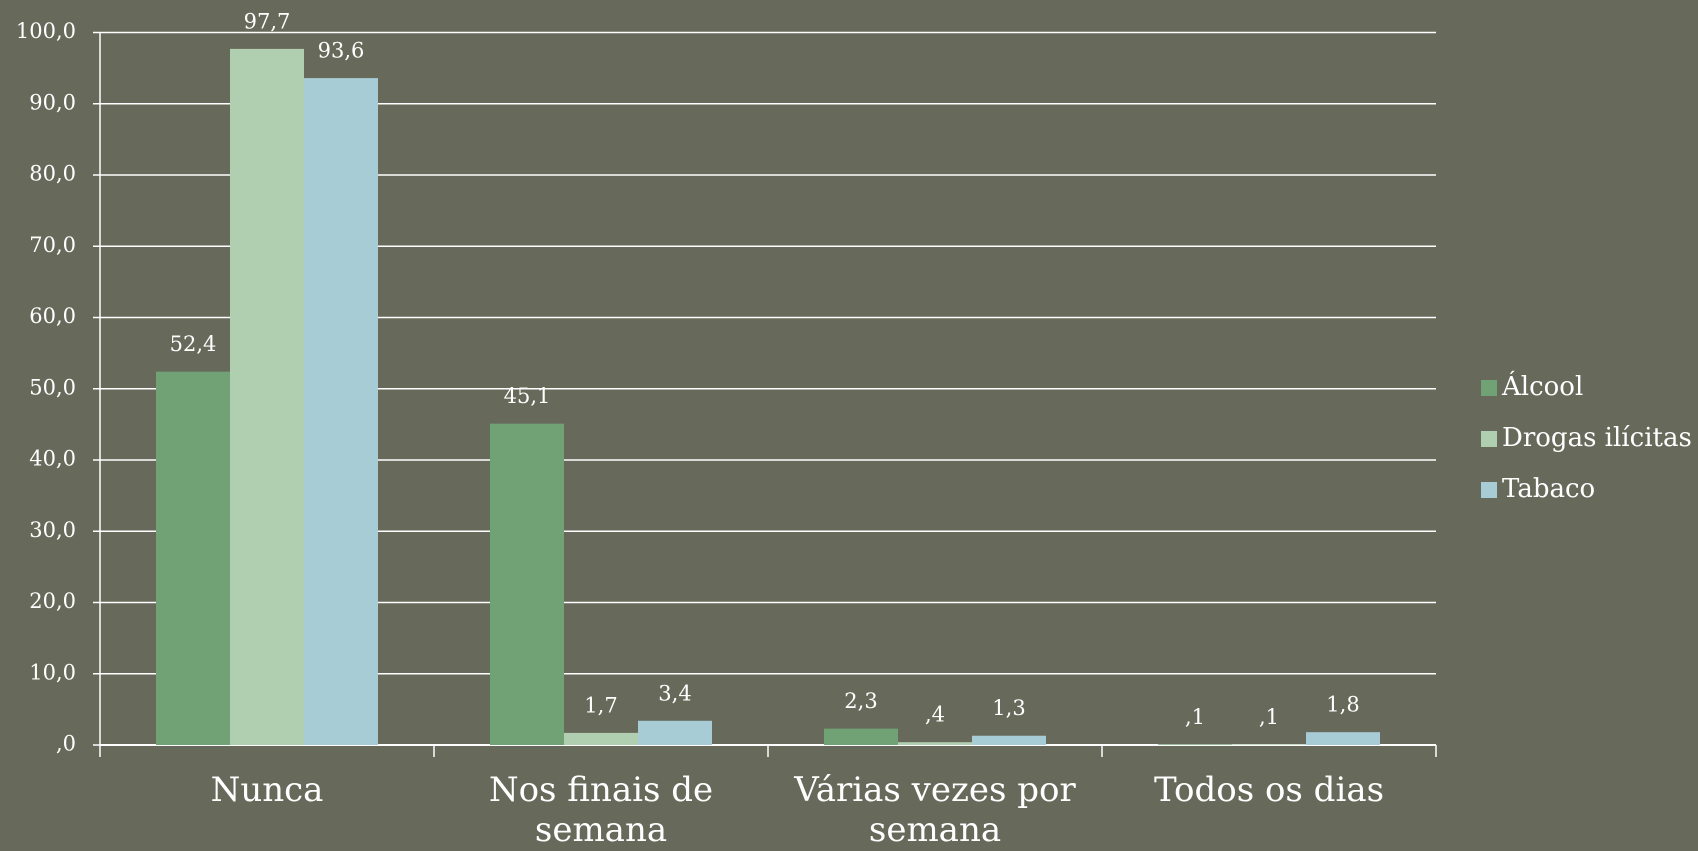  Describe the element at coordinates (267, 21) in the screenshot. I see `value-label: 97,7` at that location.